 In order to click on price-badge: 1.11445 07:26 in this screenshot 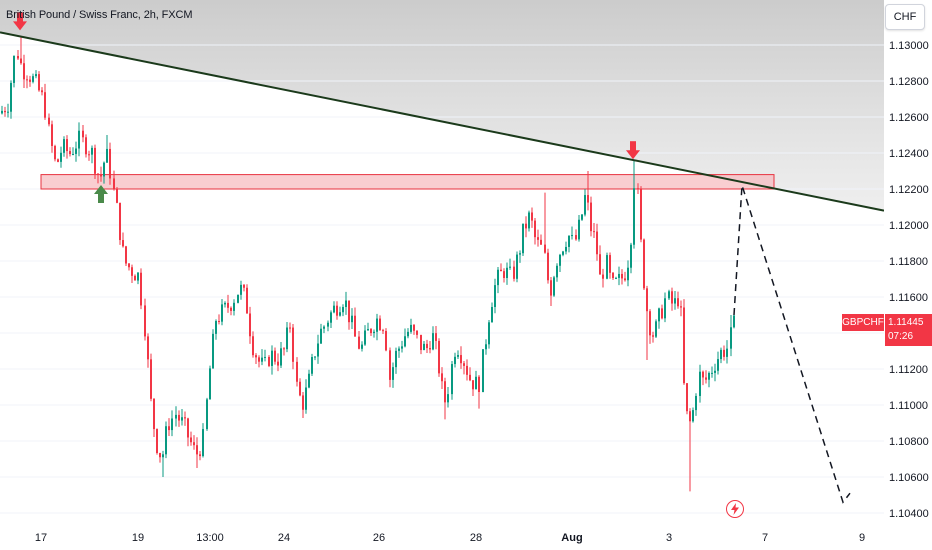, I will do `click(908, 330)`.